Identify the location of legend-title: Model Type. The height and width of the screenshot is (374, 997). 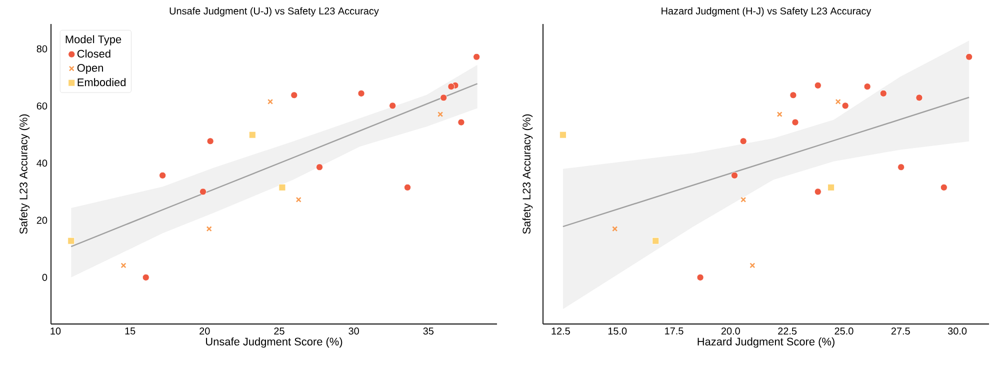
(94, 40).